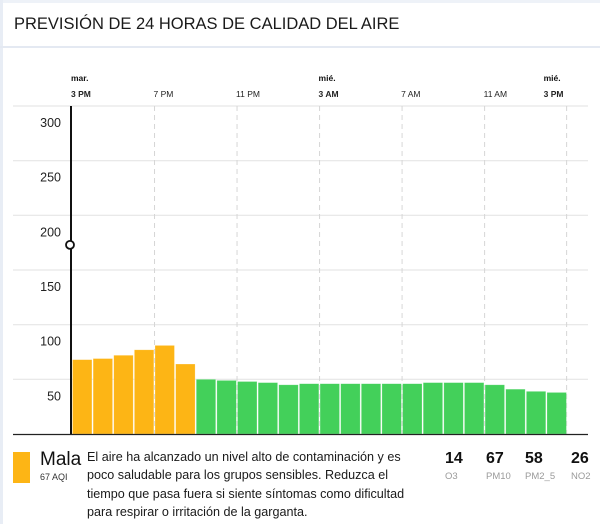 This screenshot has height=524, width=600. I want to click on y-tick-label: 150, so click(50, 287).